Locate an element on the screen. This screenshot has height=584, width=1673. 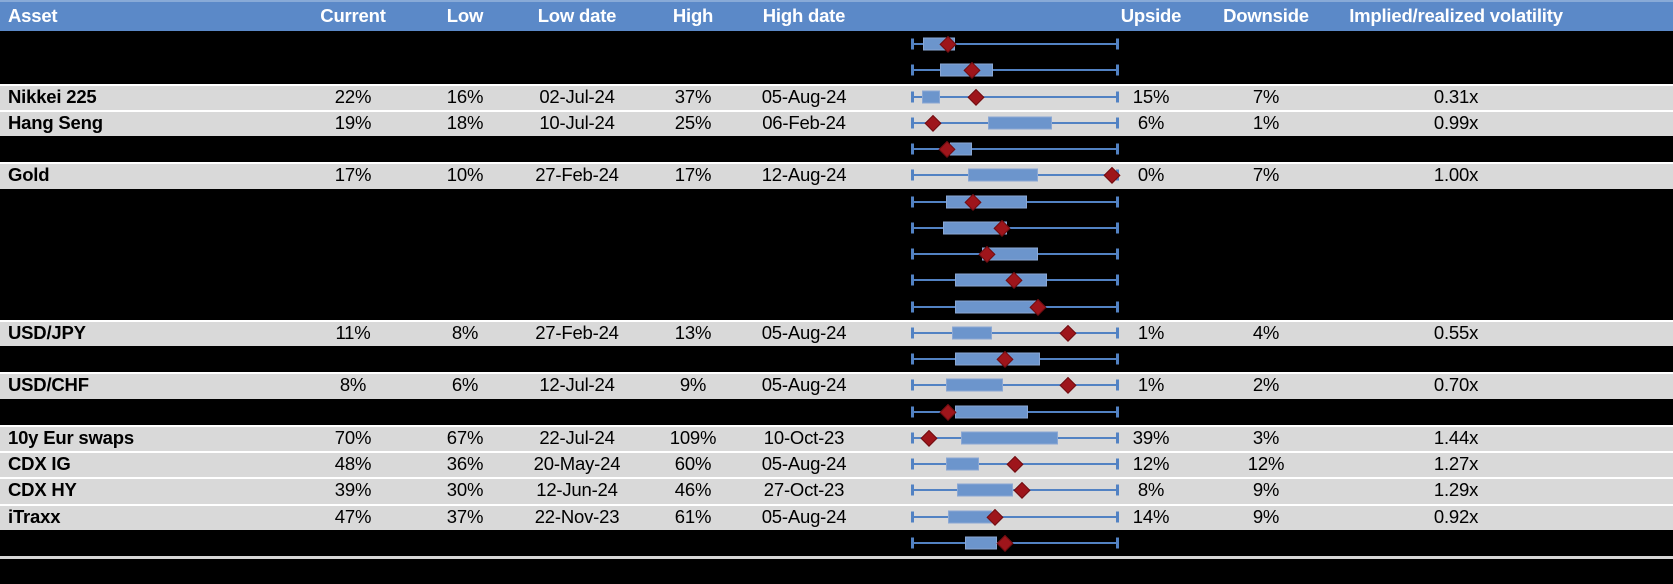
bottom-separator is located at coordinates (836, 557).